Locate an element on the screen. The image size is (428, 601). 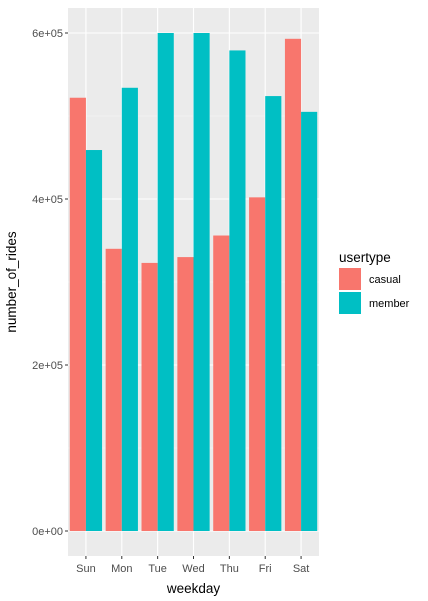
legend-key-casual is located at coordinates (350, 279).